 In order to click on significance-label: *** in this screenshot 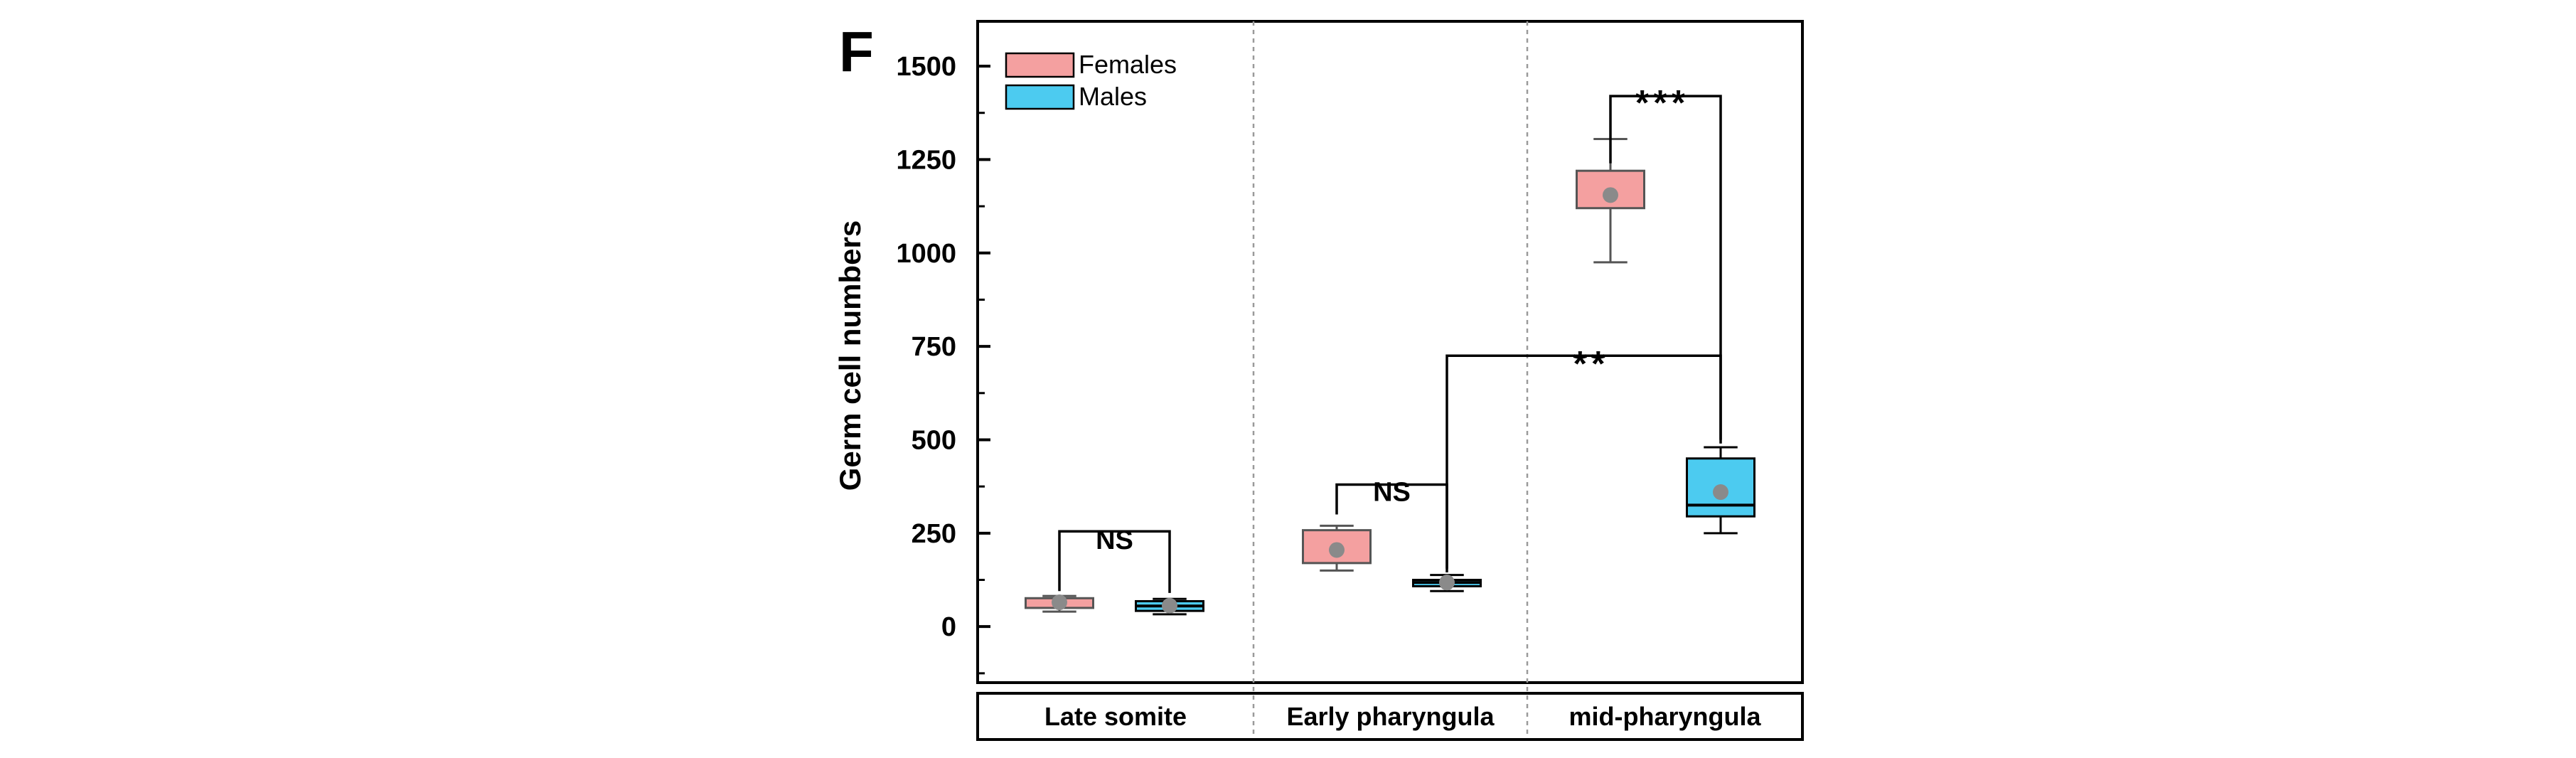, I will do `click(1662, 102)`.